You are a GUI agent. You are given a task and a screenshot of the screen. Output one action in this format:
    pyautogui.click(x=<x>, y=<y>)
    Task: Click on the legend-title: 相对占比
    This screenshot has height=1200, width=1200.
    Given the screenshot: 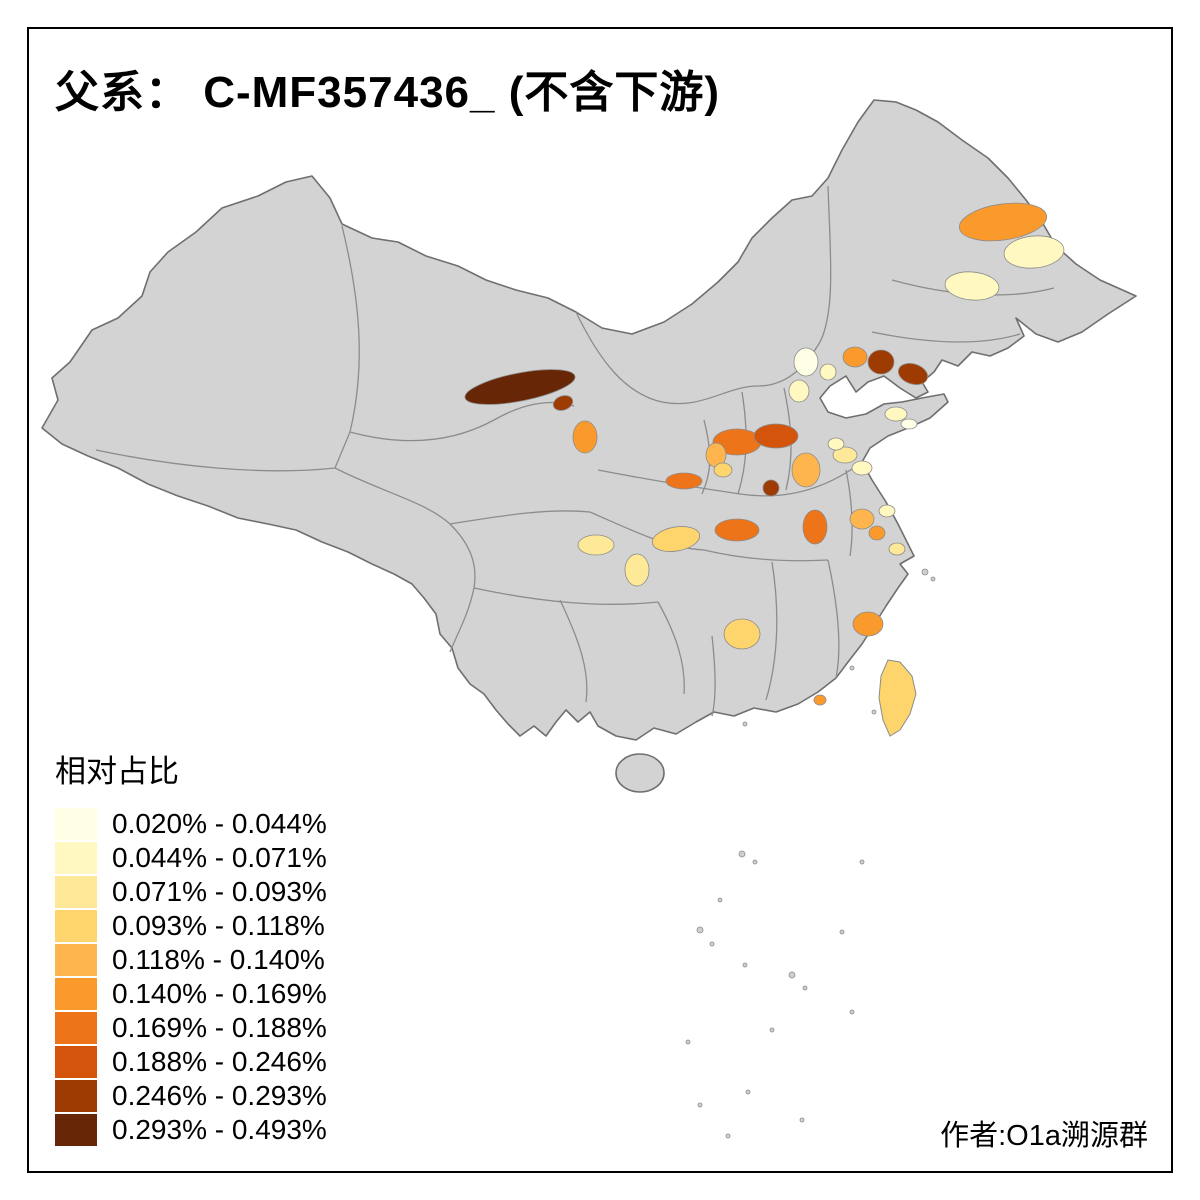 What is the action you would take?
    pyautogui.click(x=117, y=771)
    